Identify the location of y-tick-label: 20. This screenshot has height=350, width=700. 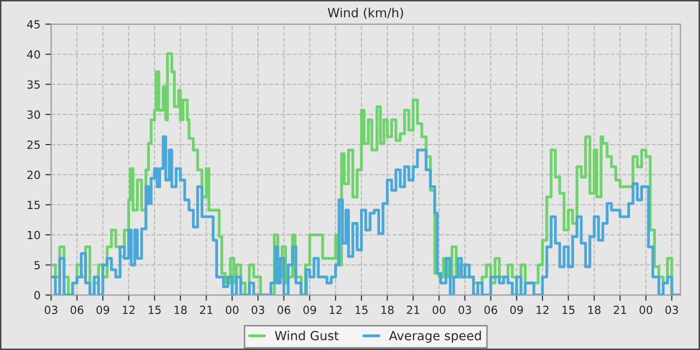
(33, 175).